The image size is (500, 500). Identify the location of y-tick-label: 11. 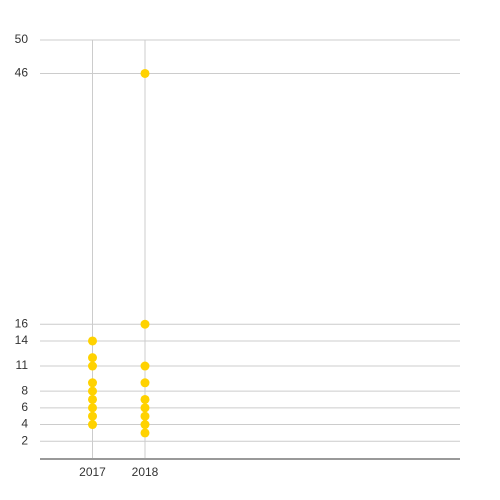
(22, 365).